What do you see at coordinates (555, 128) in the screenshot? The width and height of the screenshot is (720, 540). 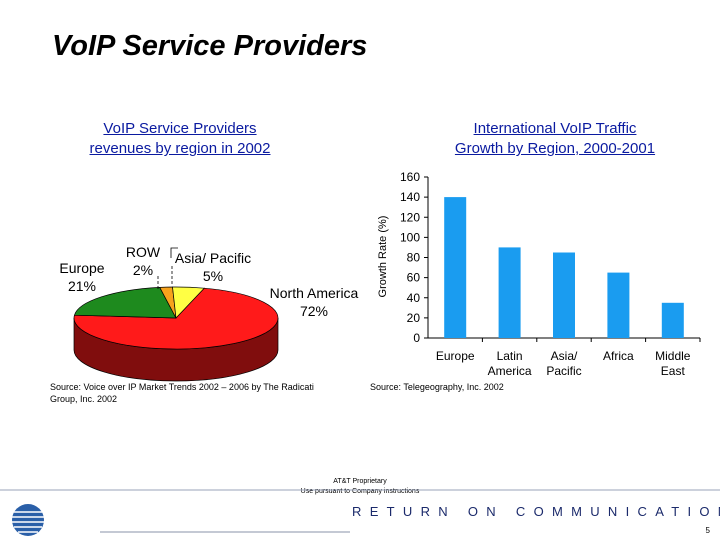 I see `bar-title-line1: International VoIP Traffic` at bounding box center [555, 128].